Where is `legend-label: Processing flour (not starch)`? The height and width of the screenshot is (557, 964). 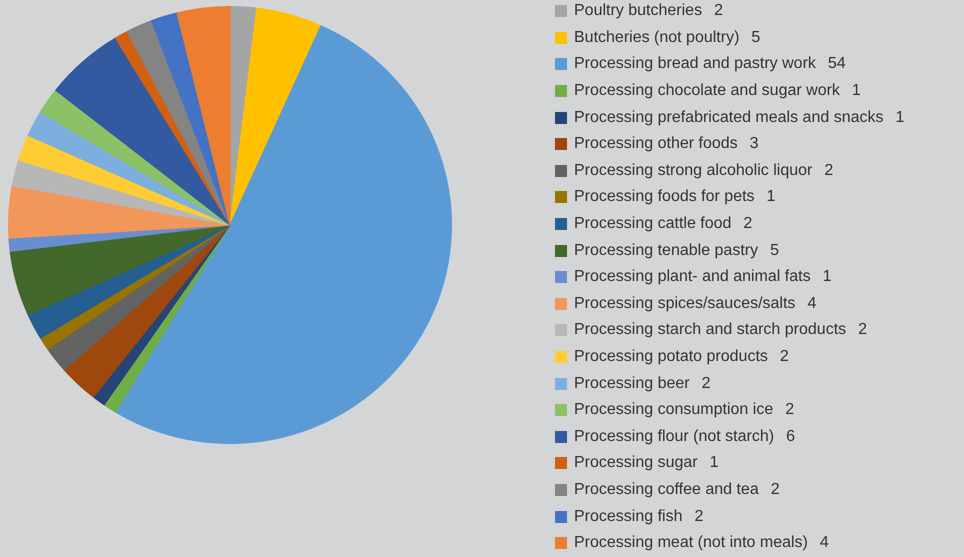 legend-label: Processing flour (not starch) is located at coordinates (674, 437).